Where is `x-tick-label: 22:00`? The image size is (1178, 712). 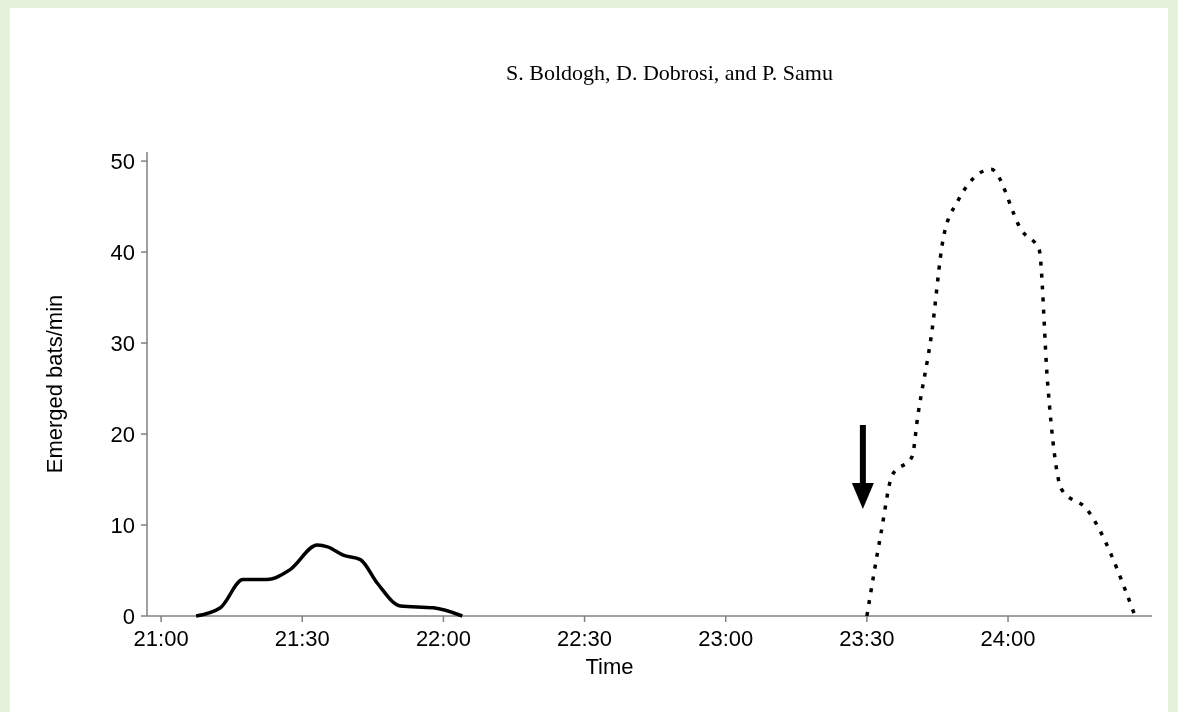
x-tick-label: 22:00 is located at coordinates (443, 638).